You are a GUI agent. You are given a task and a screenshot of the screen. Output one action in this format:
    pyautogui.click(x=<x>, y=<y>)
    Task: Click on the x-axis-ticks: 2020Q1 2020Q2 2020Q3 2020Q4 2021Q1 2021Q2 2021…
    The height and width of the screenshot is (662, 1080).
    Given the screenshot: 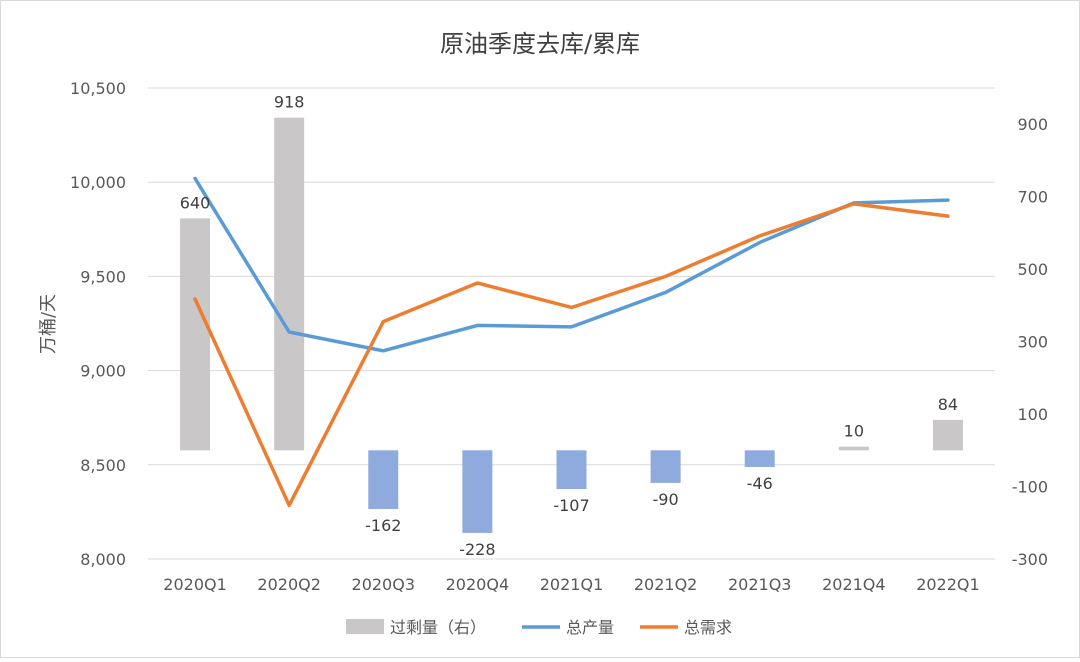 What is the action you would take?
    pyautogui.click(x=571, y=584)
    